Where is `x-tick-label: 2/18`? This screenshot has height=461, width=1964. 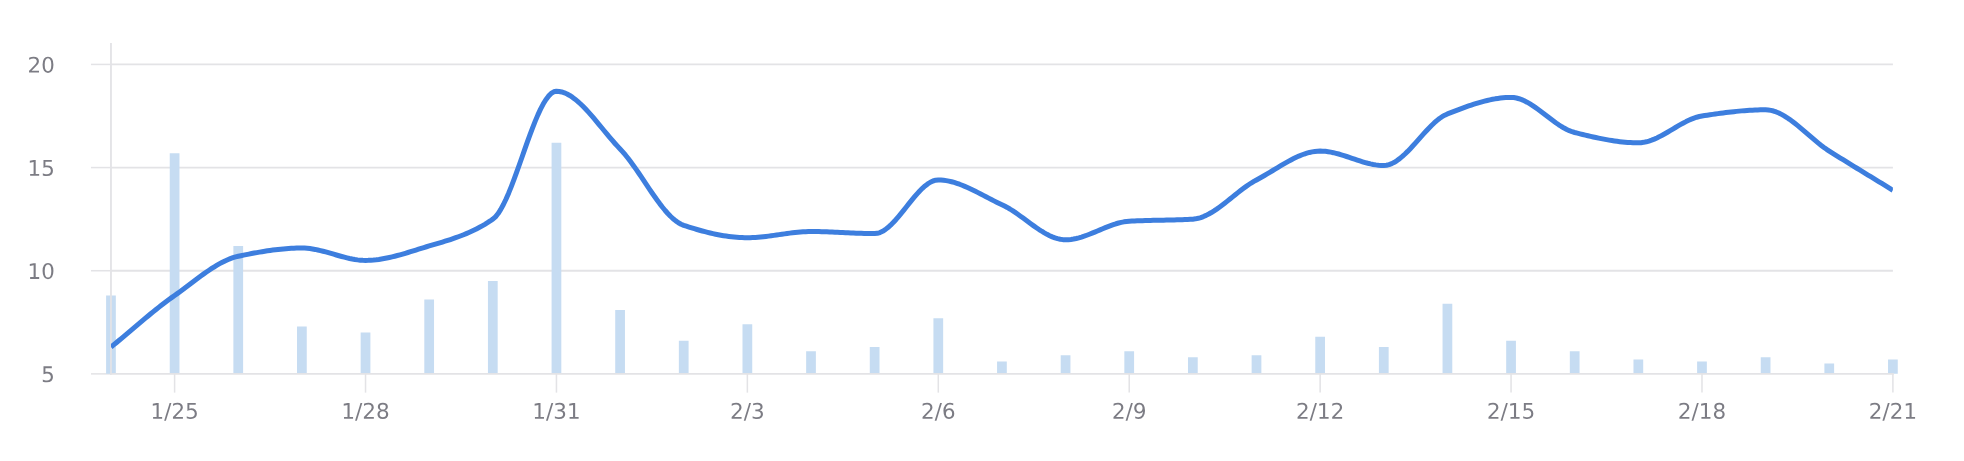 x-tick-label: 2/18 is located at coordinates (1702, 411).